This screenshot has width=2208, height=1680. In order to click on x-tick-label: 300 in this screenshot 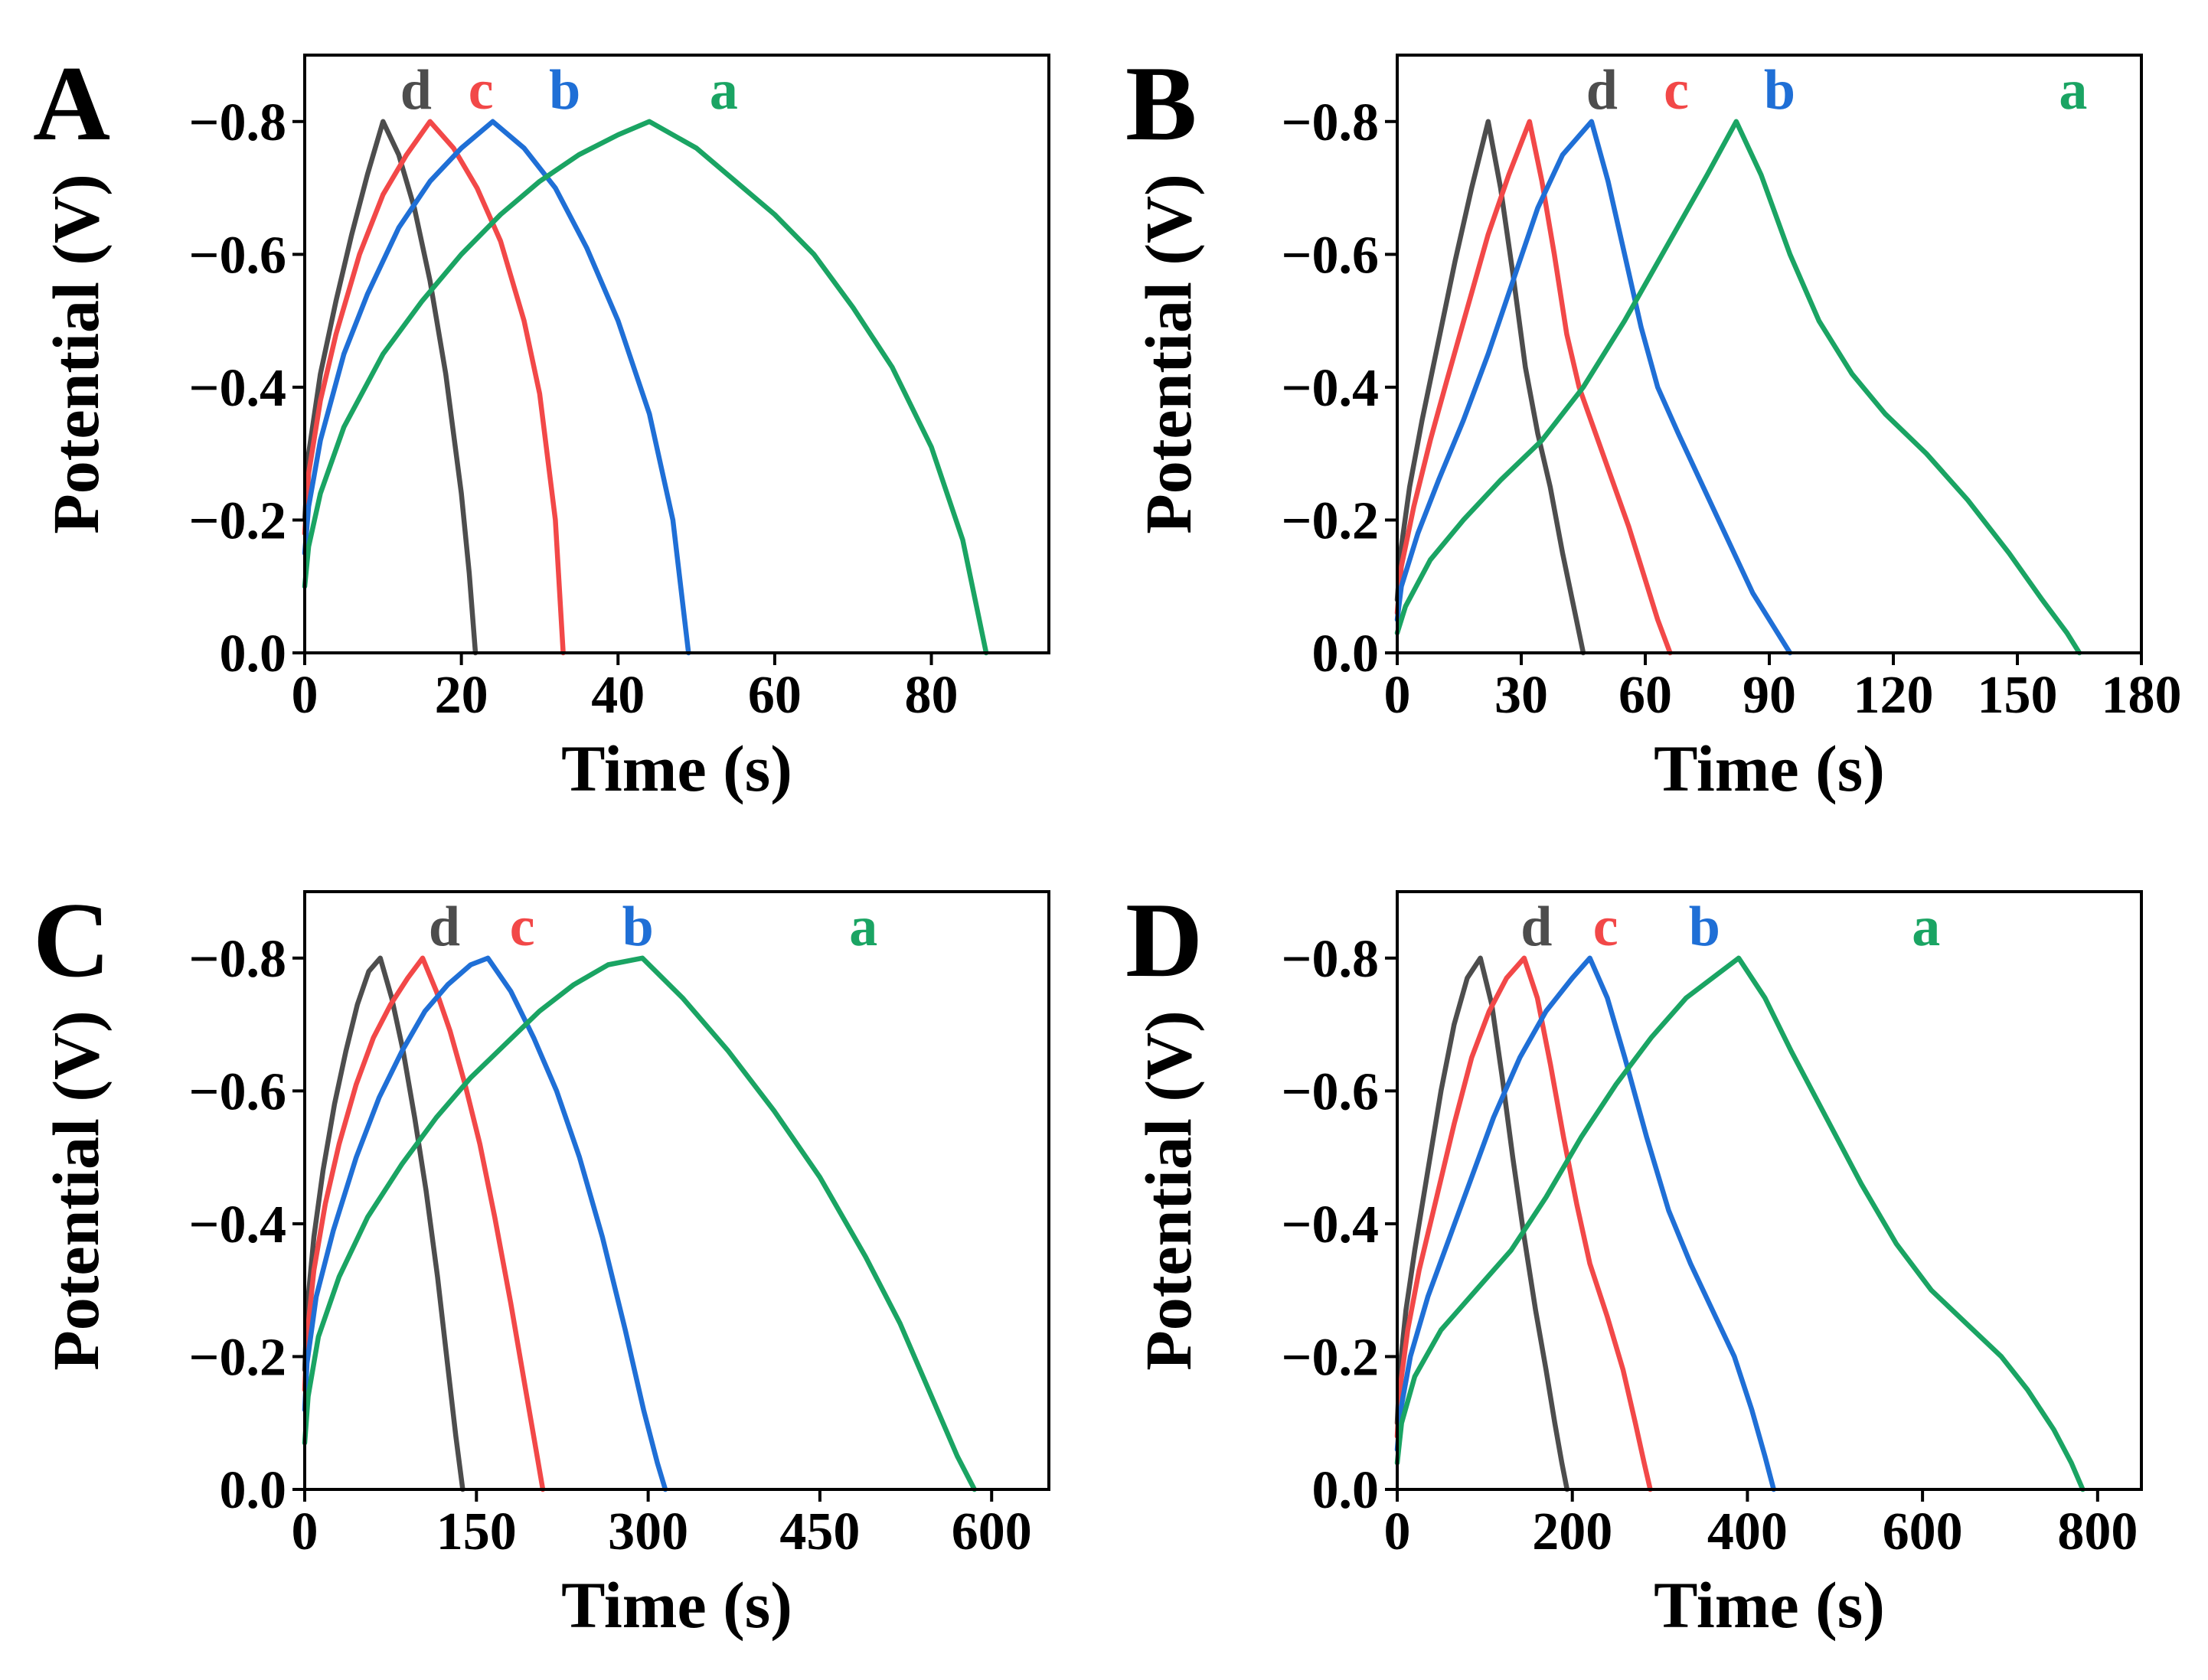, I will do `click(648, 1531)`.